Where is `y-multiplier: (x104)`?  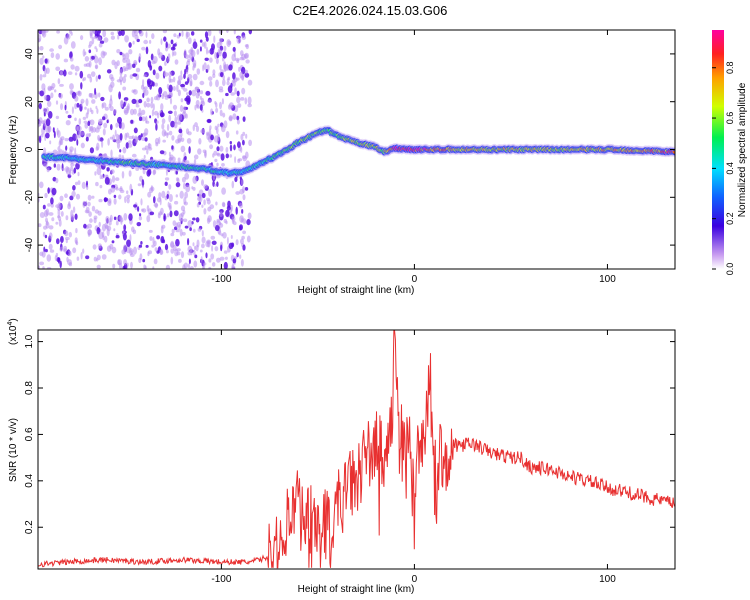 y-multiplier: (x104) is located at coordinates (13, 331).